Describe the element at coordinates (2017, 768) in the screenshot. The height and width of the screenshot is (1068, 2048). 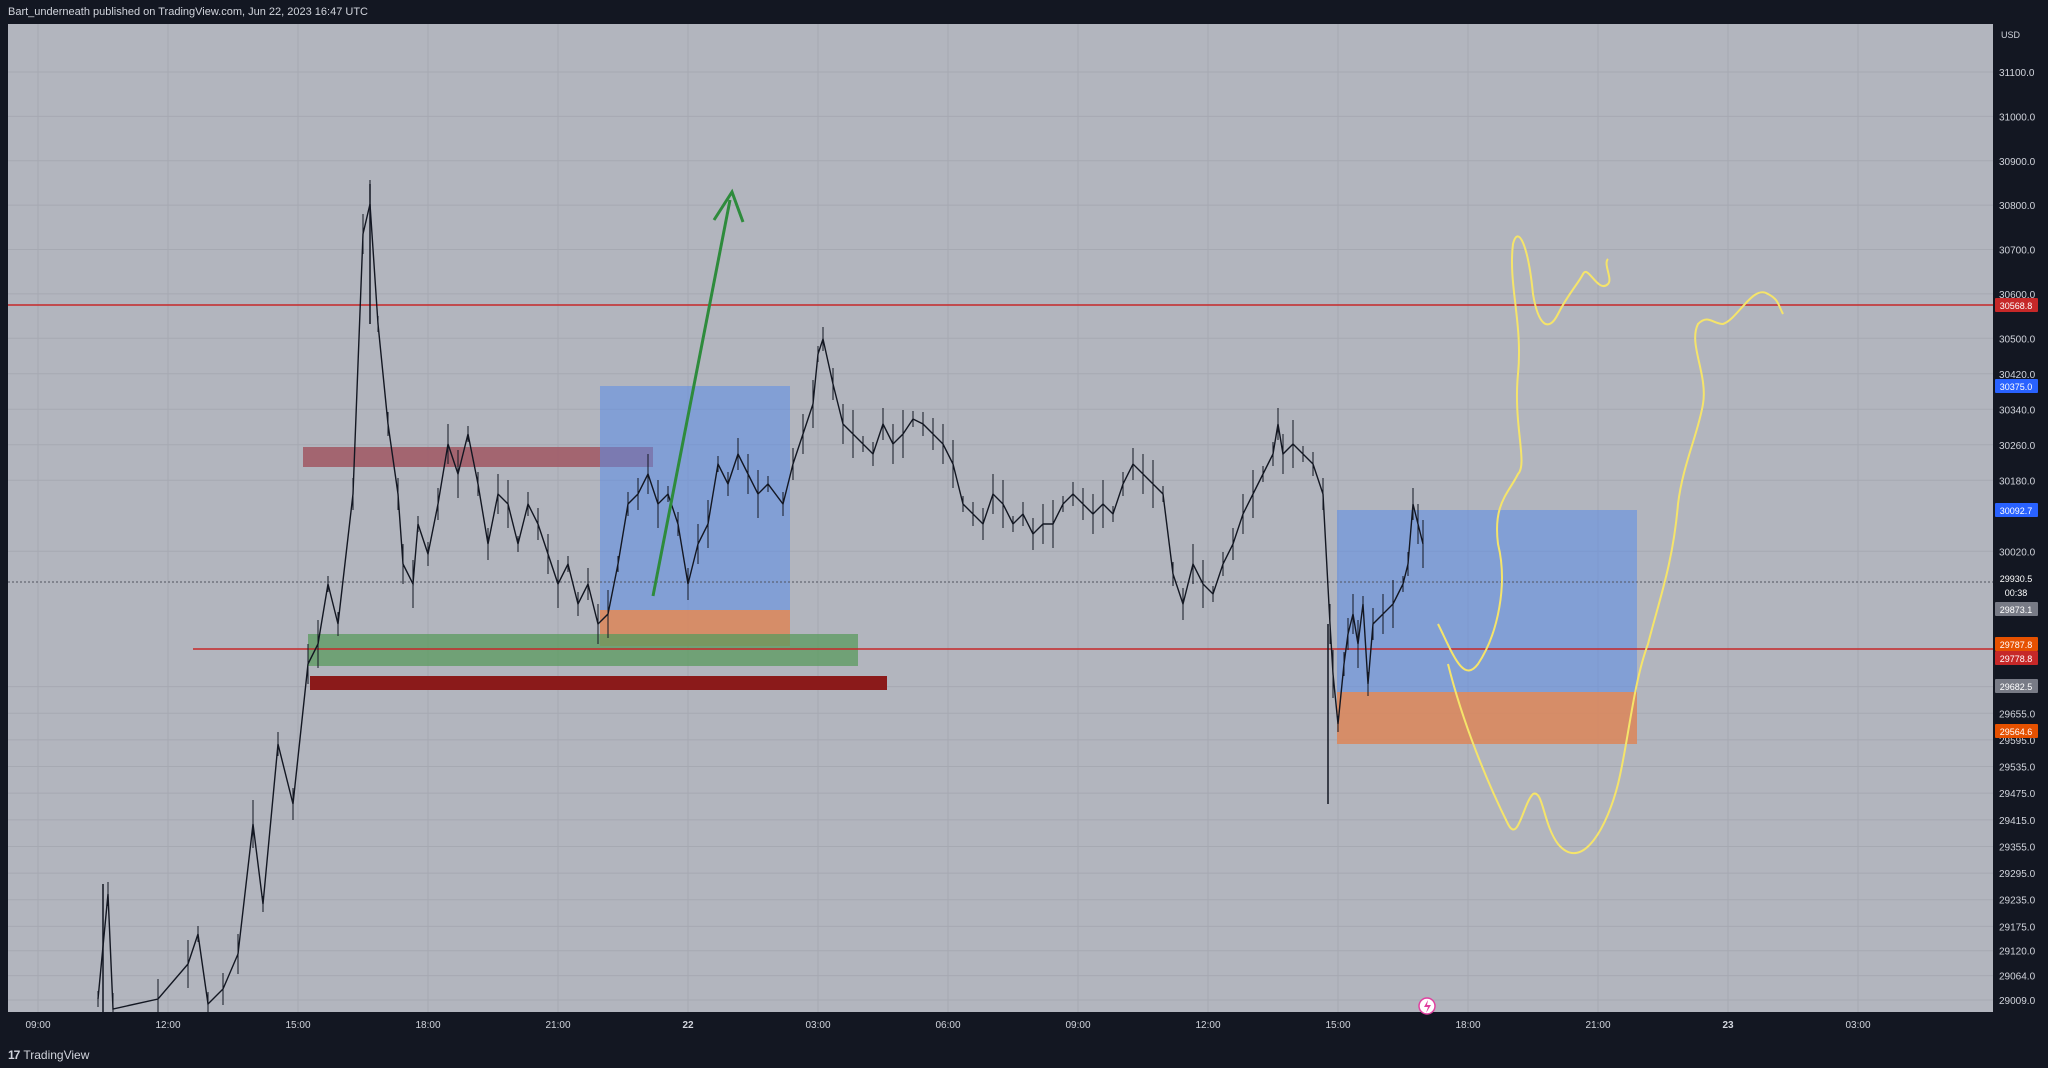
I see `price-tick-label: 29535.0` at that location.